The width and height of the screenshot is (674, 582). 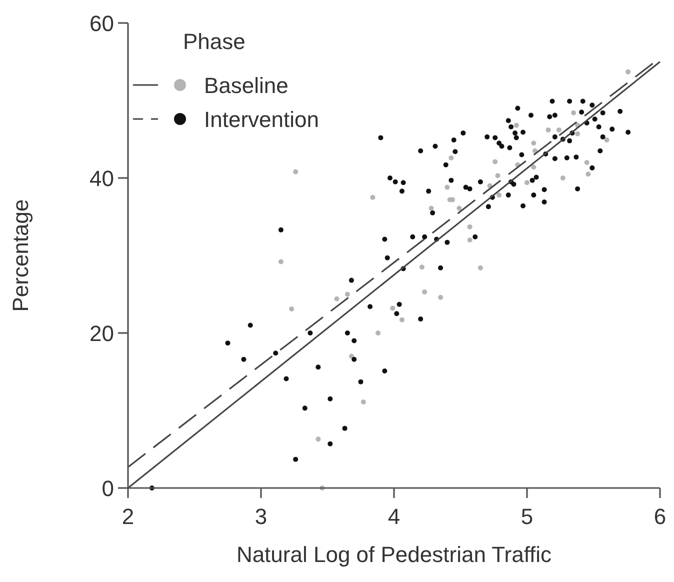 I want to click on legend-title: Phase, so click(x=214, y=41).